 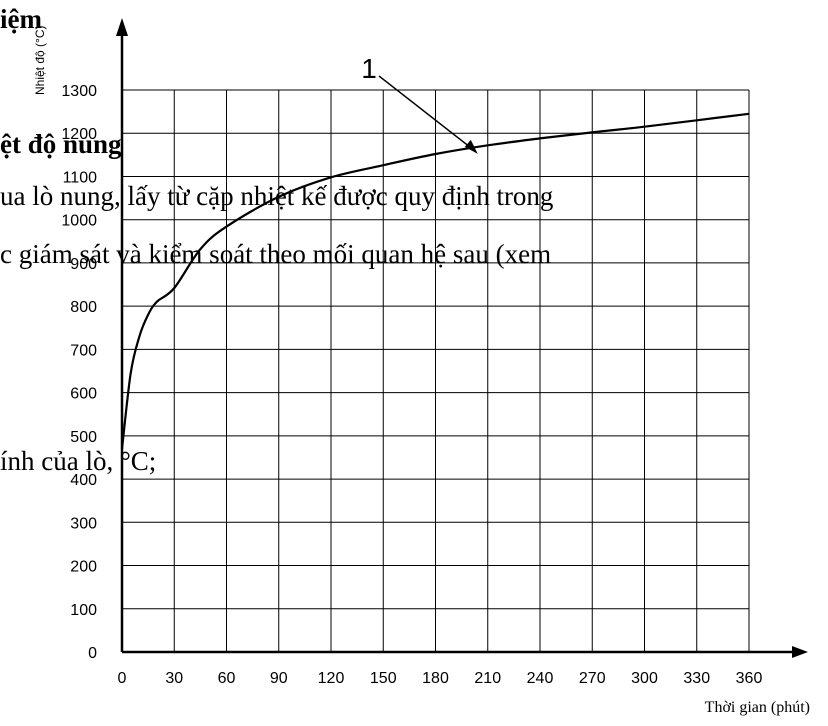 What do you see at coordinates (757, 707) in the screenshot?
I see `x-axis-title: Thời gian (phút)` at bounding box center [757, 707].